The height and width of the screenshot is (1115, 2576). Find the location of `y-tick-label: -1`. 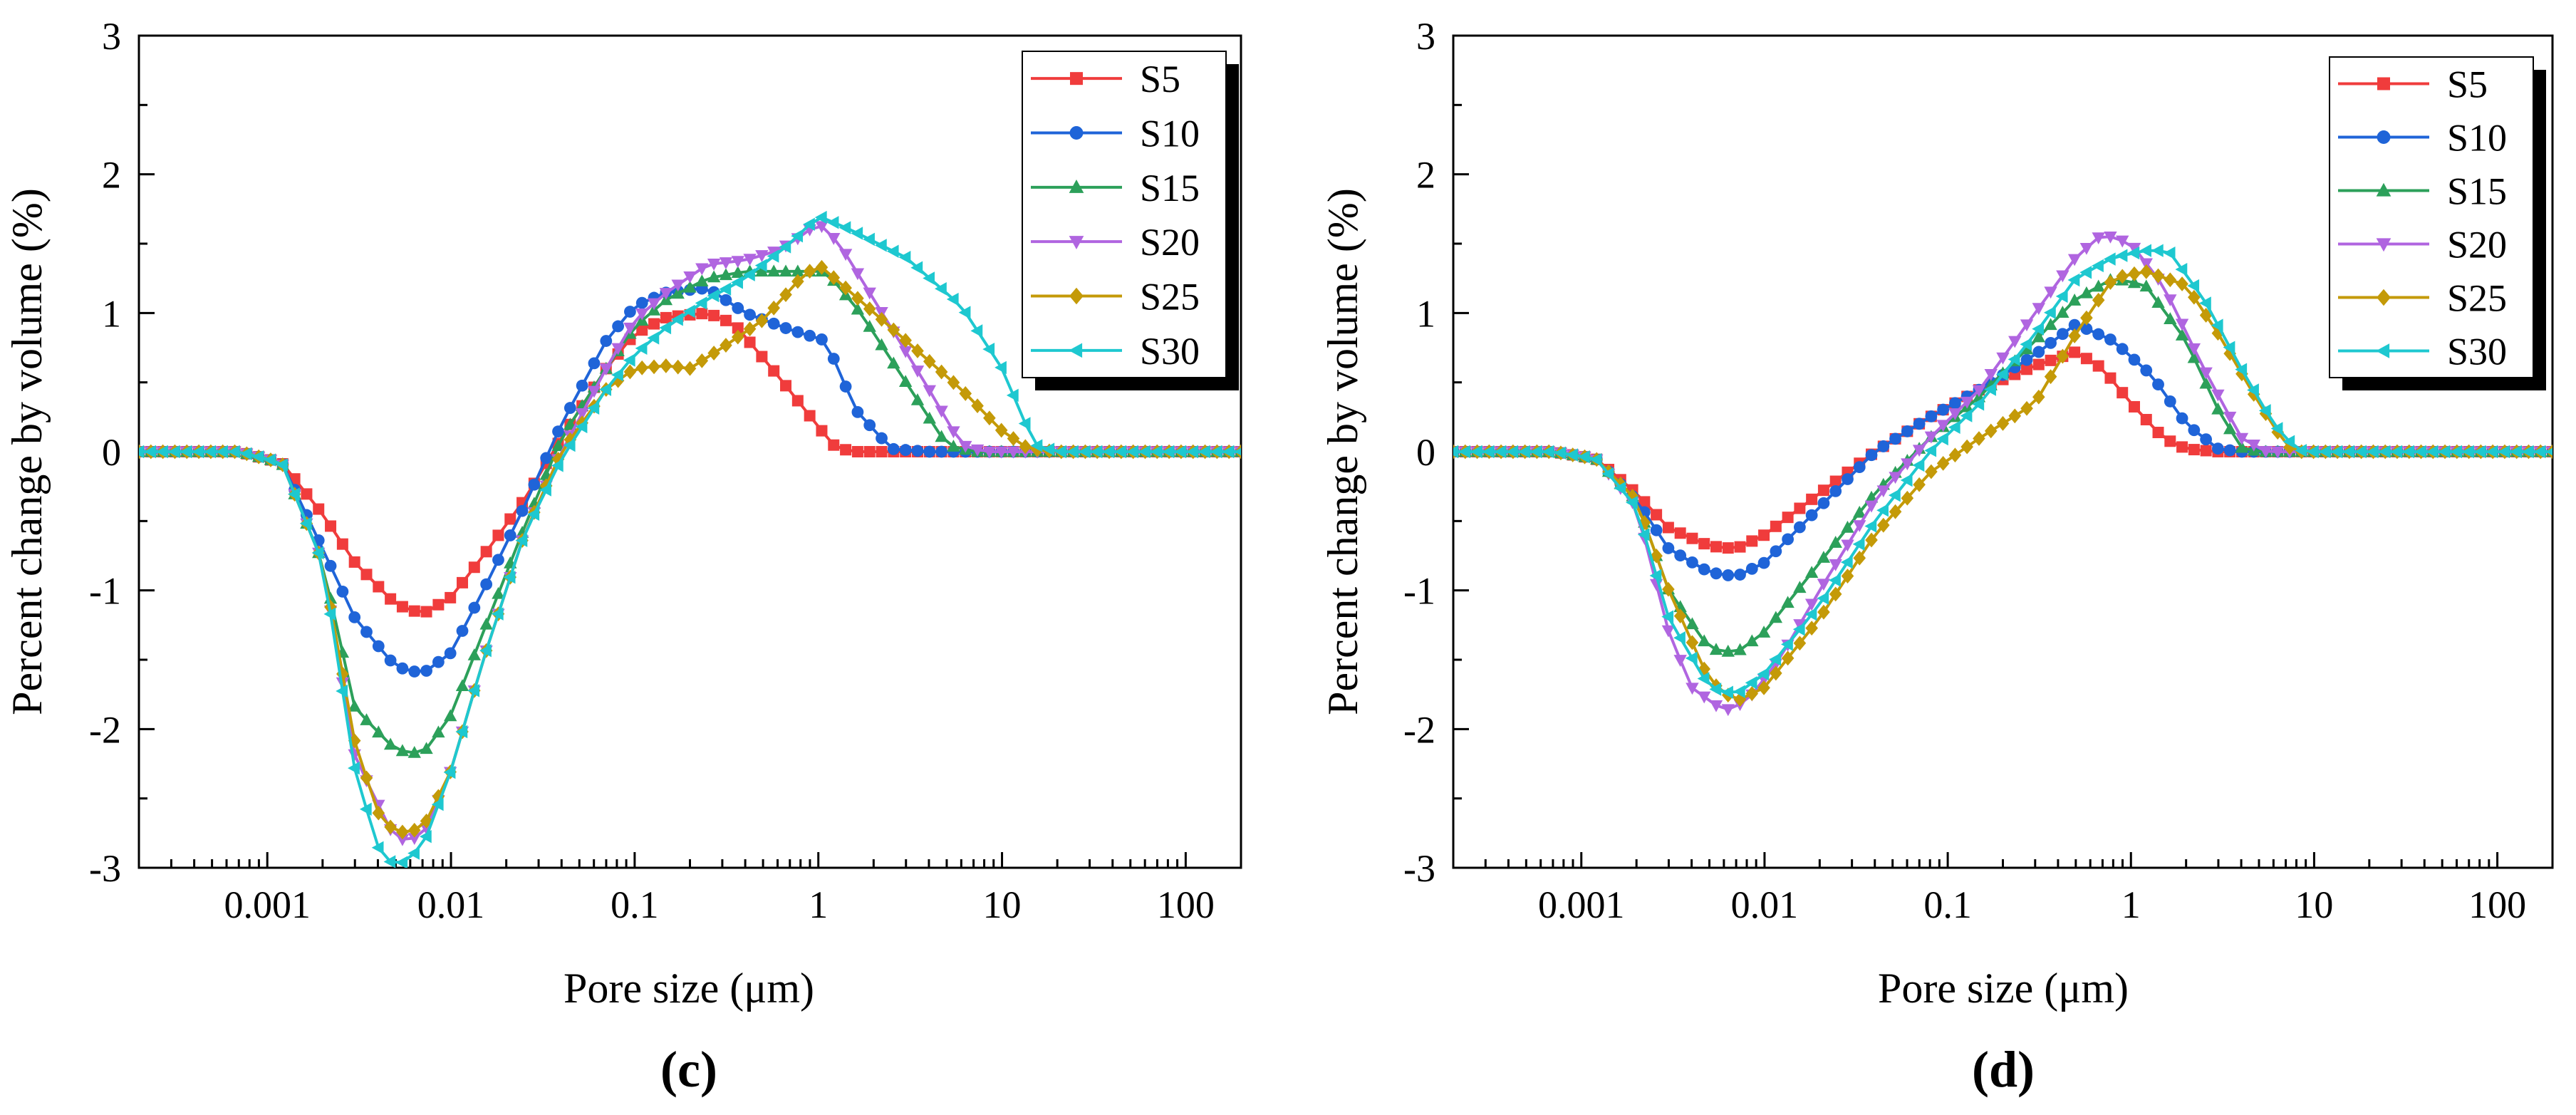

y-tick-label: -1 is located at coordinates (1419, 591).